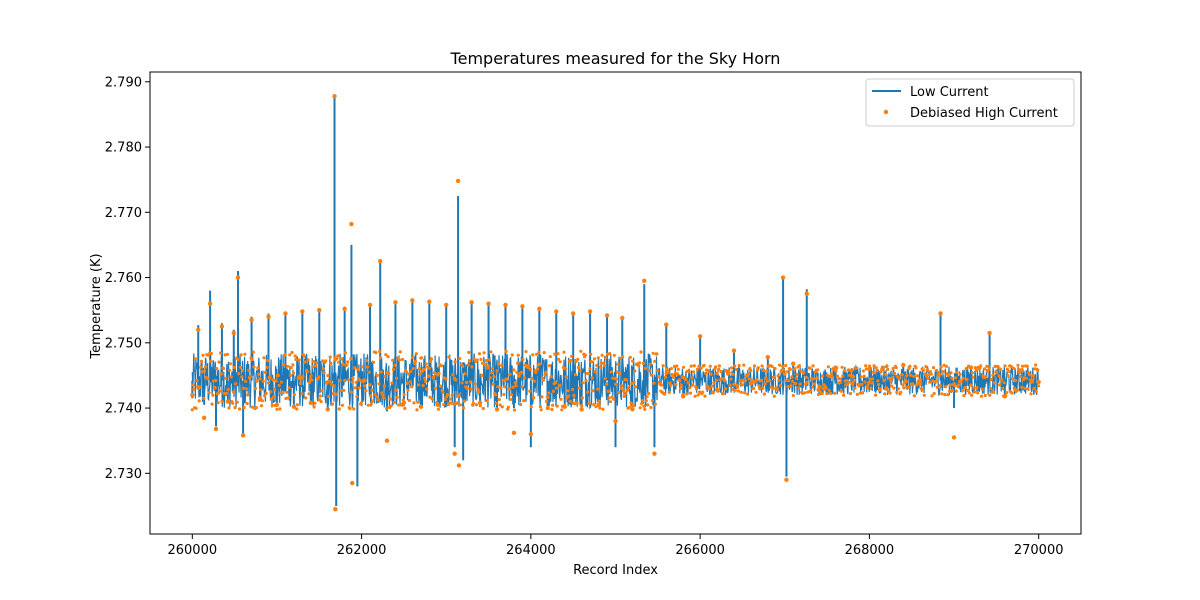 The width and height of the screenshot is (1200, 600). What do you see at coordinates (700, 550) in the screenshot?
I see `x-tick-label: 266000` at bounding box center [700, 550].